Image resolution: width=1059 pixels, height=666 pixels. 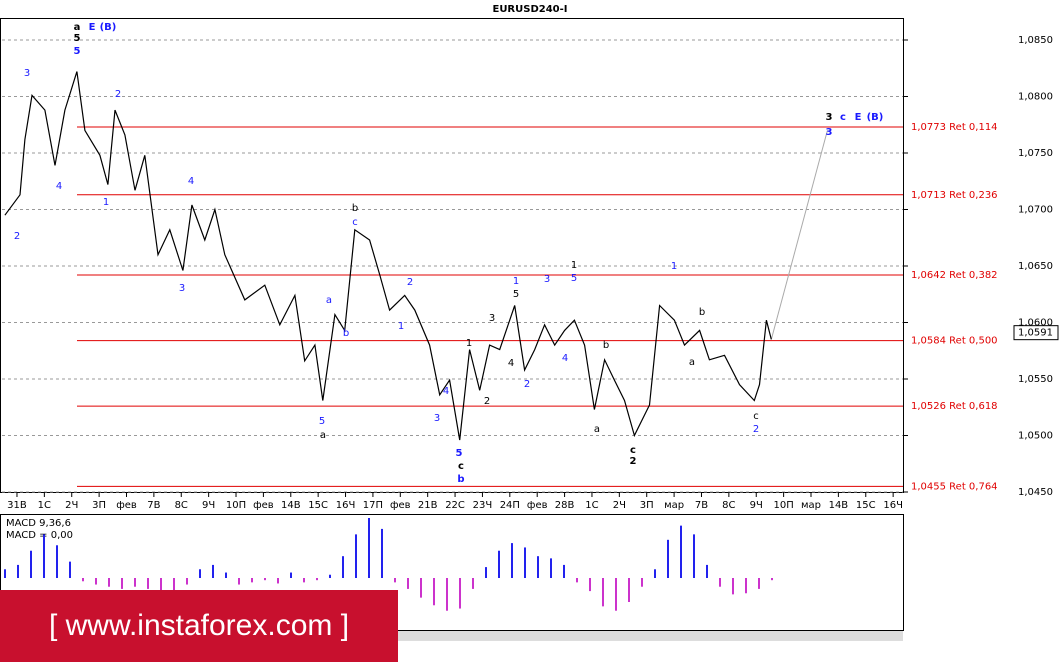 I want to click on y-tick-label: 1,0450, so click(x=1035, y=492).